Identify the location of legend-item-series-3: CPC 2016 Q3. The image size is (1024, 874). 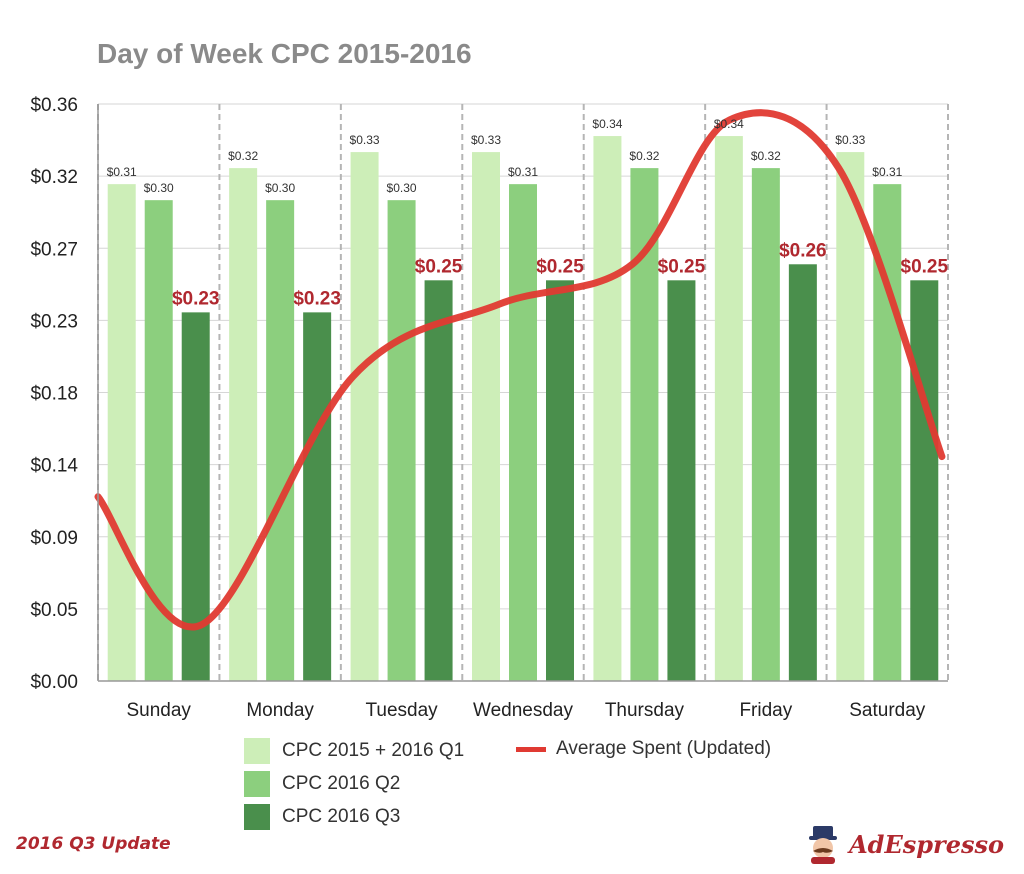
(322, 817).